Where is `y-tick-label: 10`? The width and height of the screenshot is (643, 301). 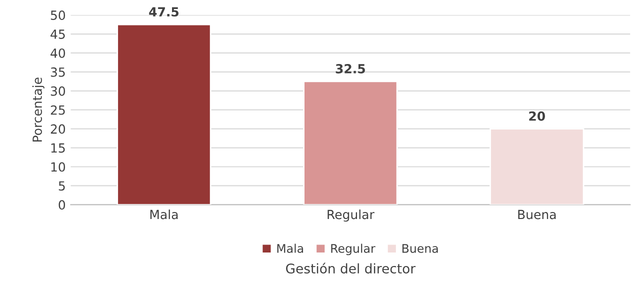
y-tick-label: 10 is located at coordinates (58, 167).